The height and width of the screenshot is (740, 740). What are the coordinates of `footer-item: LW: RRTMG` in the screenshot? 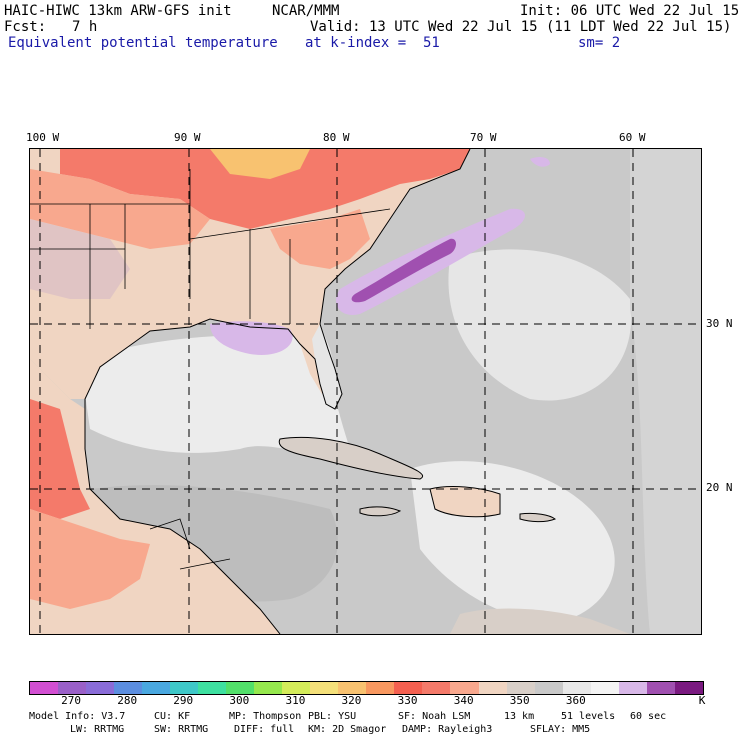 It's located at (97, 729).